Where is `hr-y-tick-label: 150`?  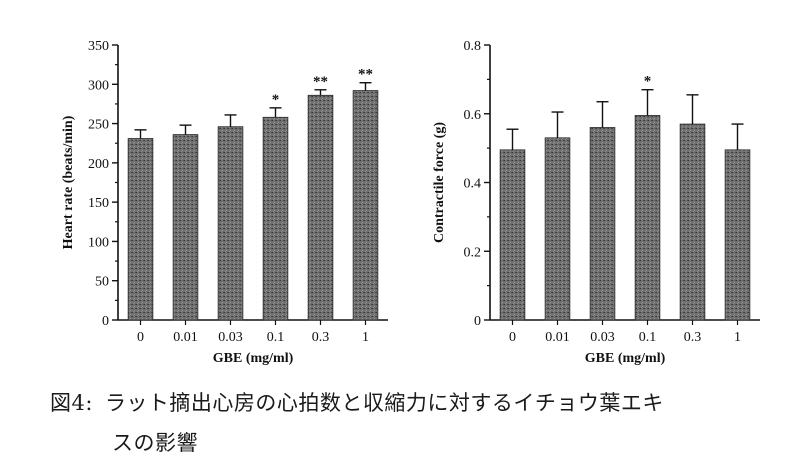 hr-y-tick-label: 150 is located at coordinates (98, 203).